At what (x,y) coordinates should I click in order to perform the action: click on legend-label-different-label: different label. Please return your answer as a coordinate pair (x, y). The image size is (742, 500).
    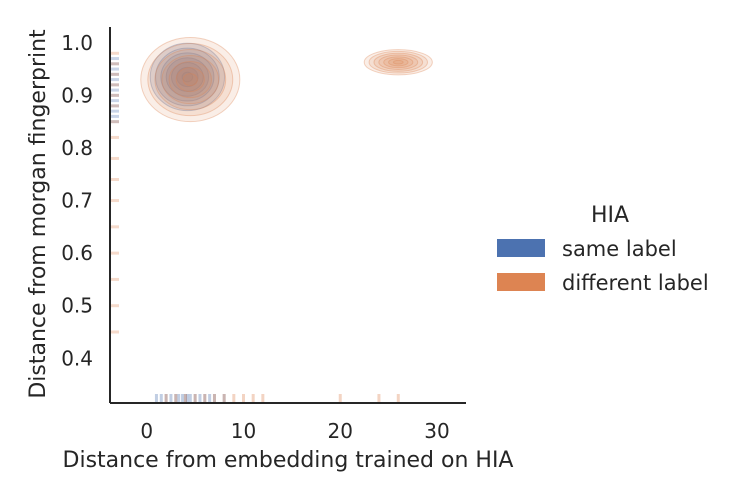
    Looking at the image, I should click on (635, 283).